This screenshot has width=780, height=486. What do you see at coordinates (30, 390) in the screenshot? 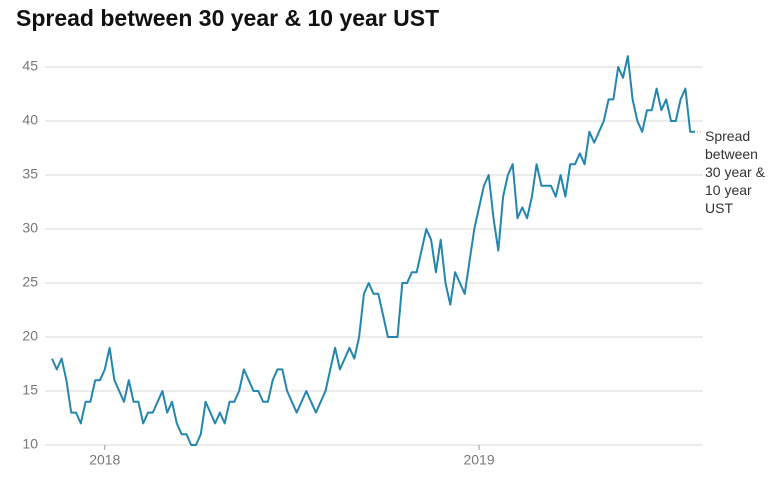
I see `y-tick-label: 15` at bounding box center [30, 390].